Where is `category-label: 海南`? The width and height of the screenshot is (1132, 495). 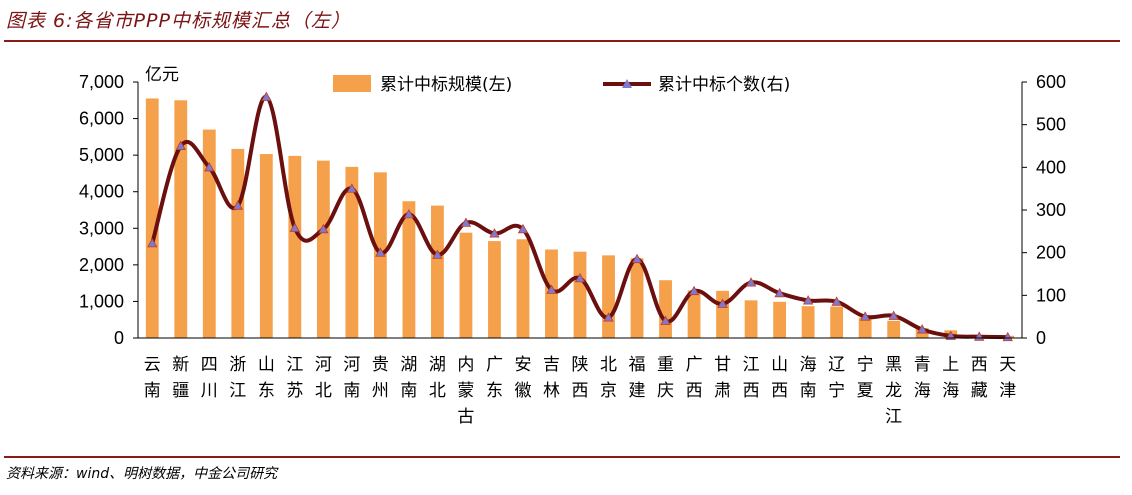 category-label: 海南 is located at coordinates (808, 378).